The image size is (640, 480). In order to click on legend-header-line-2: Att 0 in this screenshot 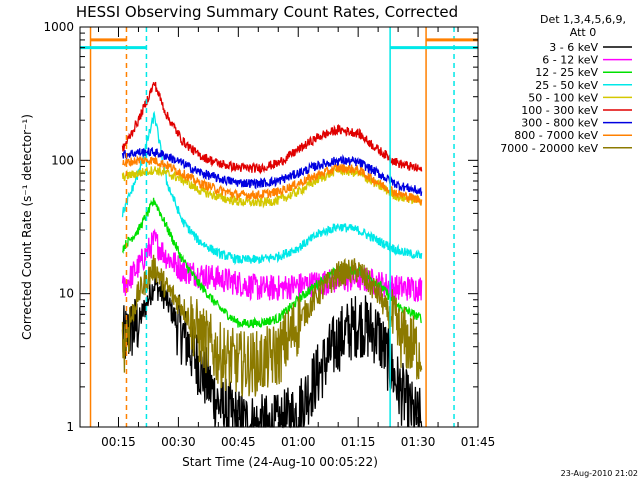, I will do `click(583, 32)`.